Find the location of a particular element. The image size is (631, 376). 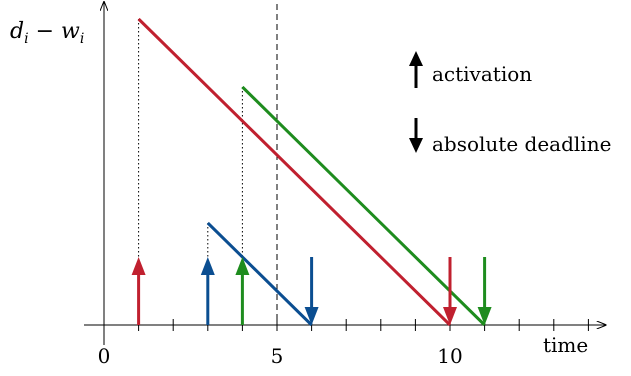

x-tick-label: 5 is located at coordinates (277, 356).